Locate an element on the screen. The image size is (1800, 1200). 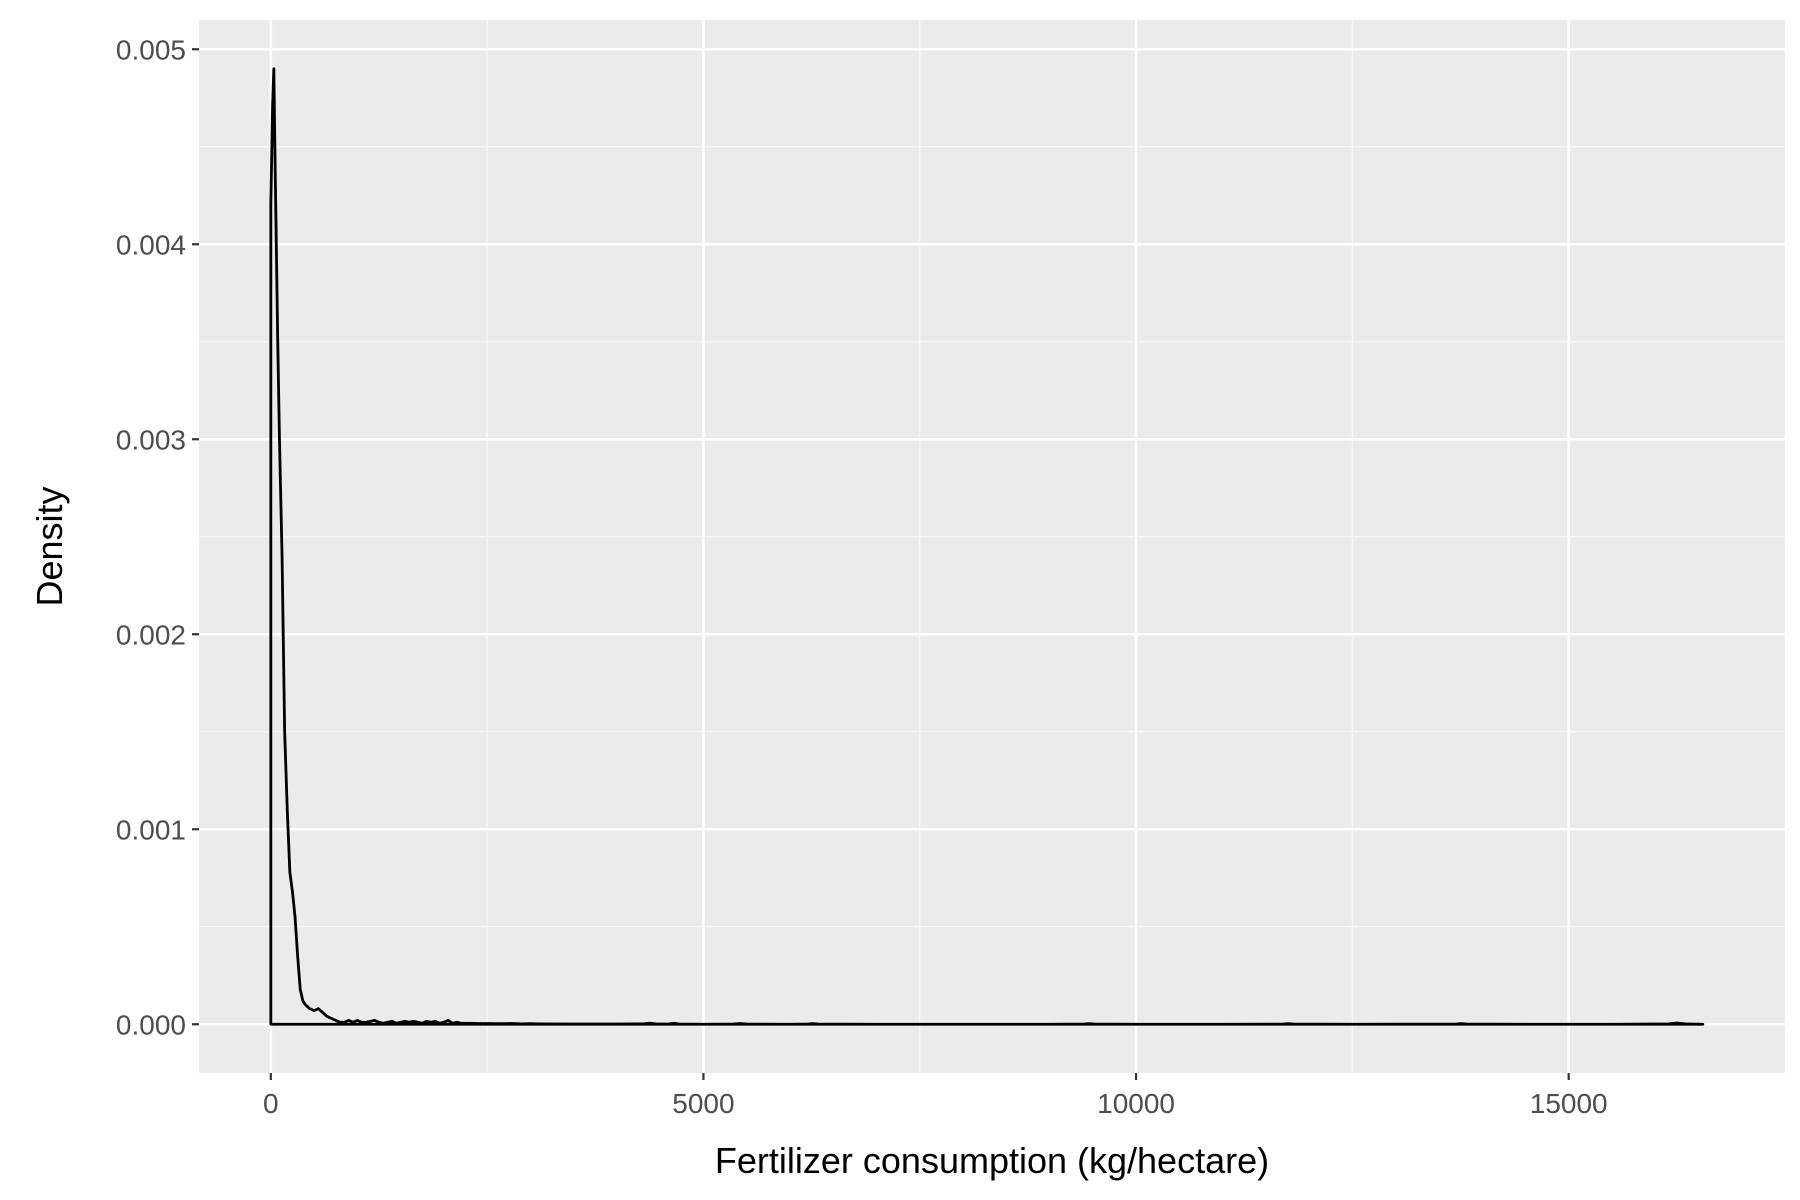
y-tick-label: 0.005 is located at coordinates (151, 49).